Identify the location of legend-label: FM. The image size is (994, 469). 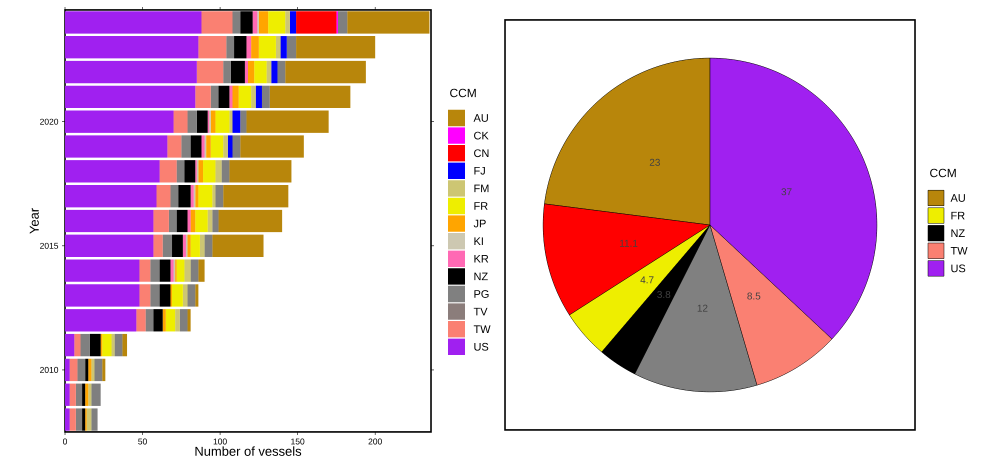
(481, 188).